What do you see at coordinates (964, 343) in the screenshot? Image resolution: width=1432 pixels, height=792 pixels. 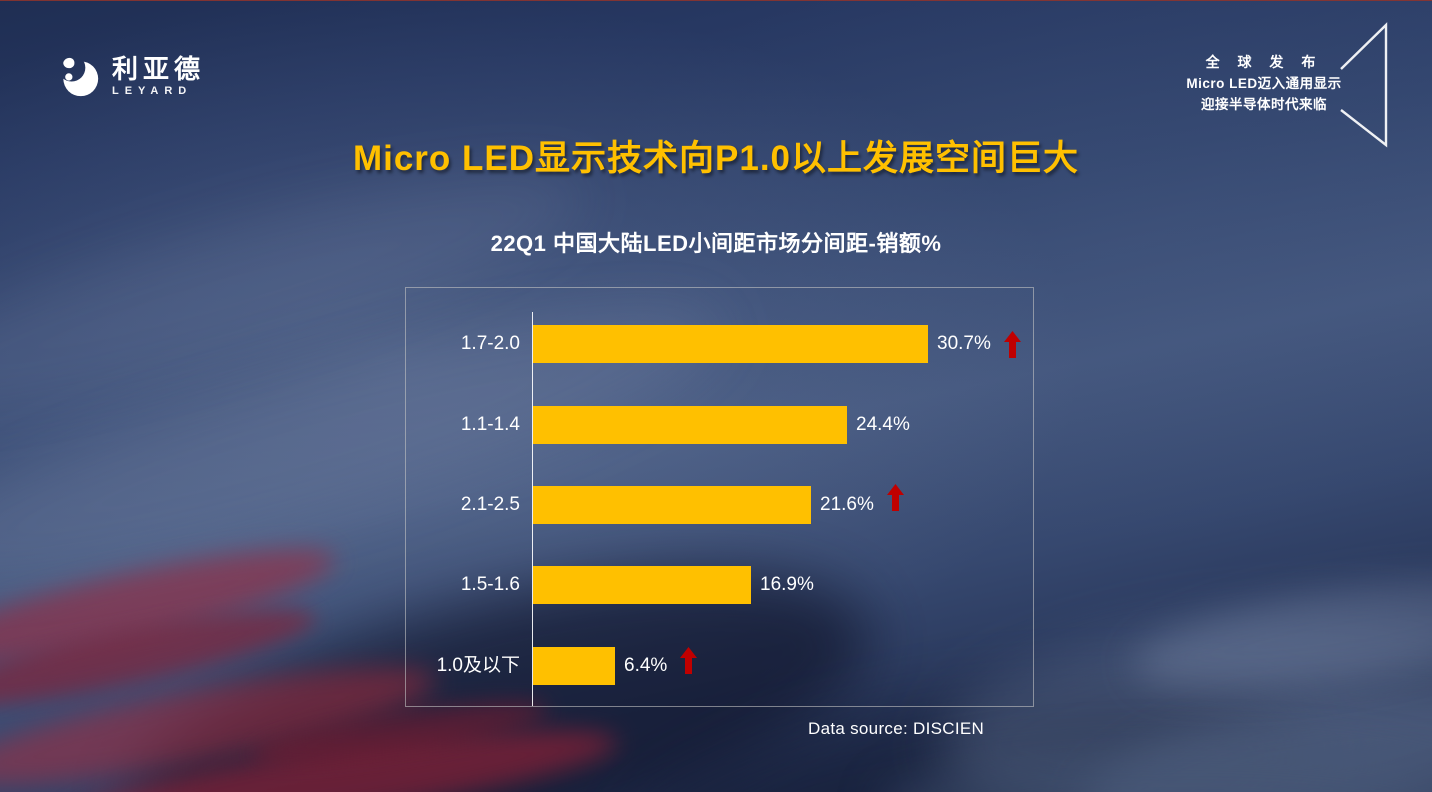 I see `value-label: 30.7%` at bounding box center [964, 343].